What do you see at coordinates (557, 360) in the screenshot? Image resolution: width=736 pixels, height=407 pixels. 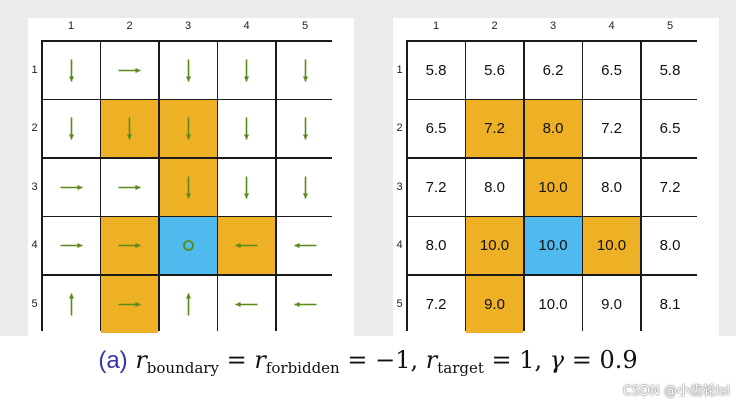 I see `caption-gamma-symbol: γ` at bounding box center [557, 360].